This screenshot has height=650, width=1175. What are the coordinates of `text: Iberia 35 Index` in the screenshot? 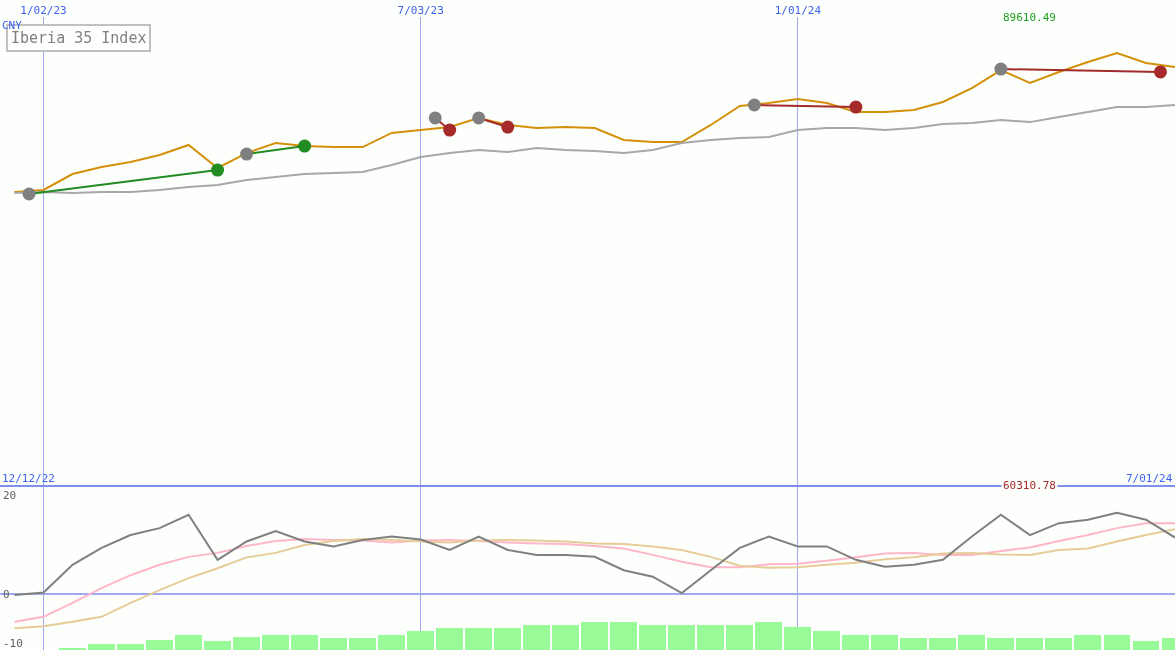 It's located at (79, 38).